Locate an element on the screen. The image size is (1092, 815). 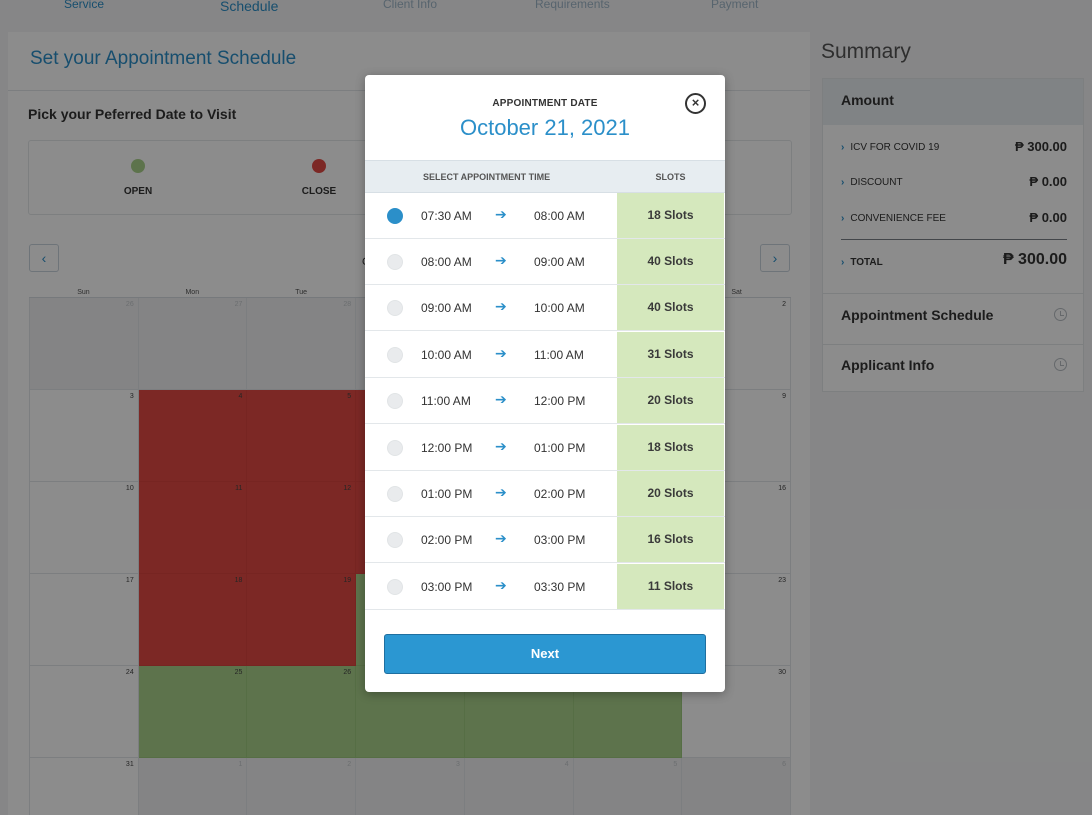
calendar-day: 31 is located at coordinates (84, 786).